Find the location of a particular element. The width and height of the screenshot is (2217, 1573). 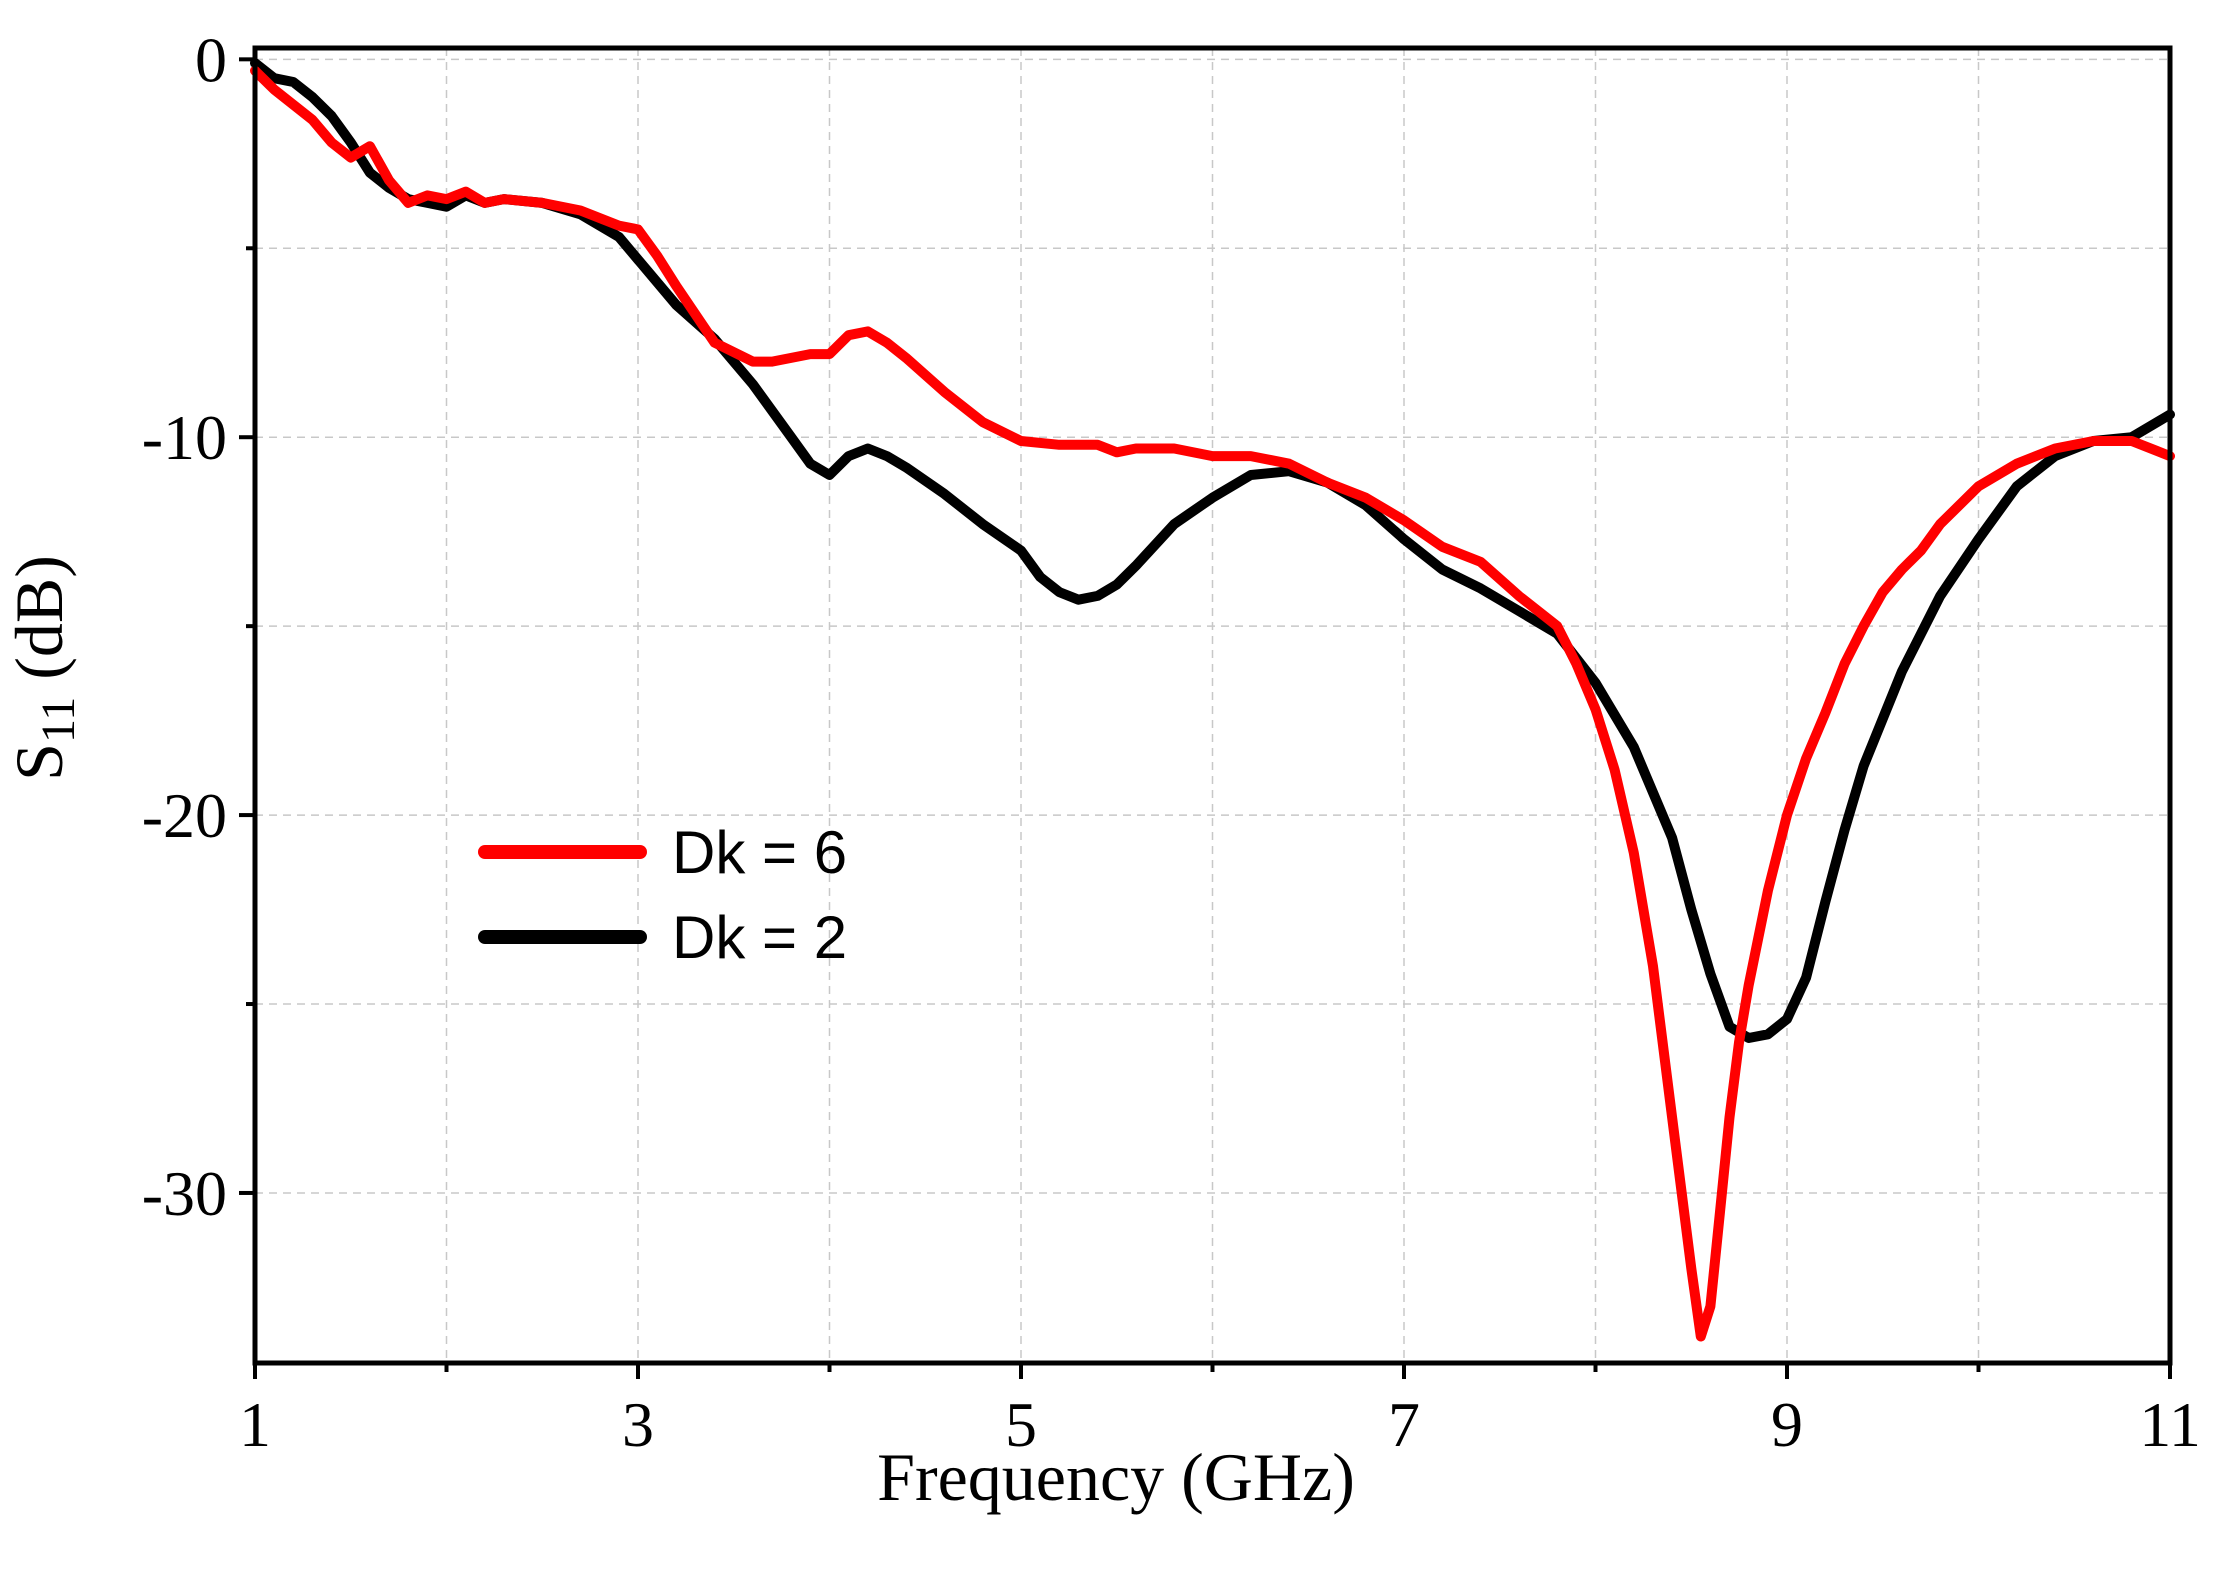

y-tick-label: 0 is located at coordinates (211, 59).